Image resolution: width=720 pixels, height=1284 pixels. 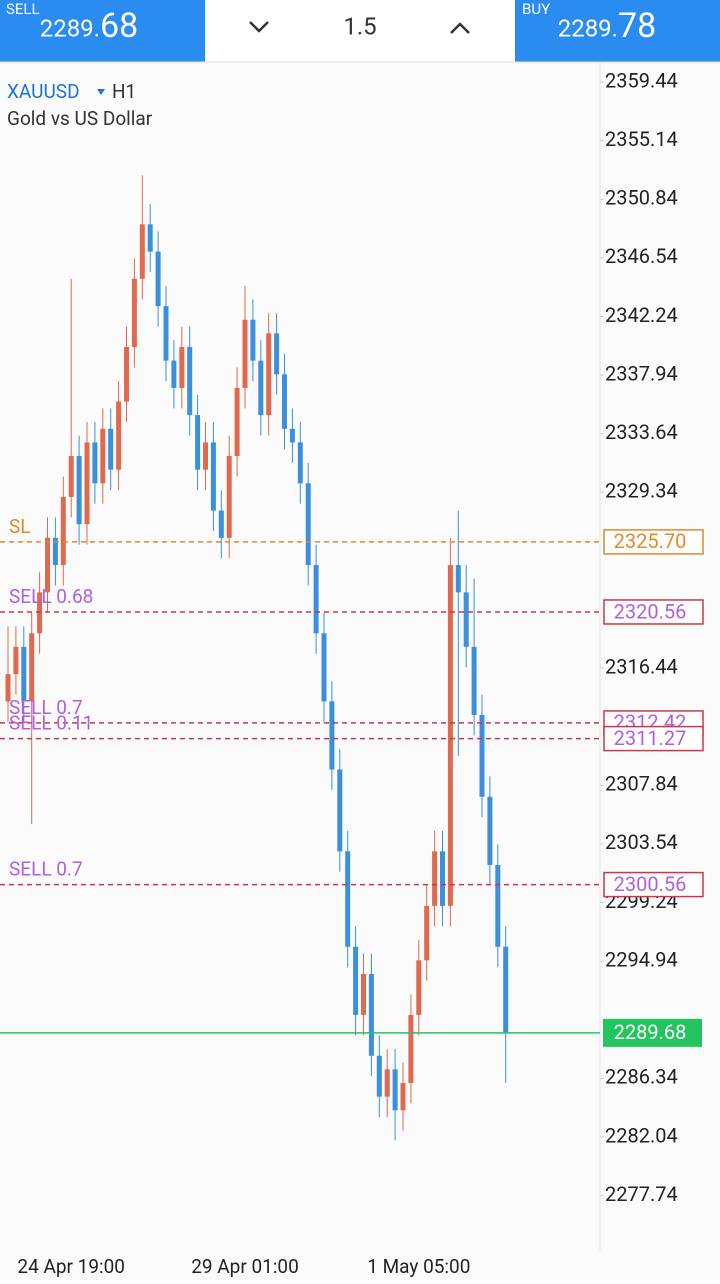 I want to click on buy-button, so click(x=617, y=31).